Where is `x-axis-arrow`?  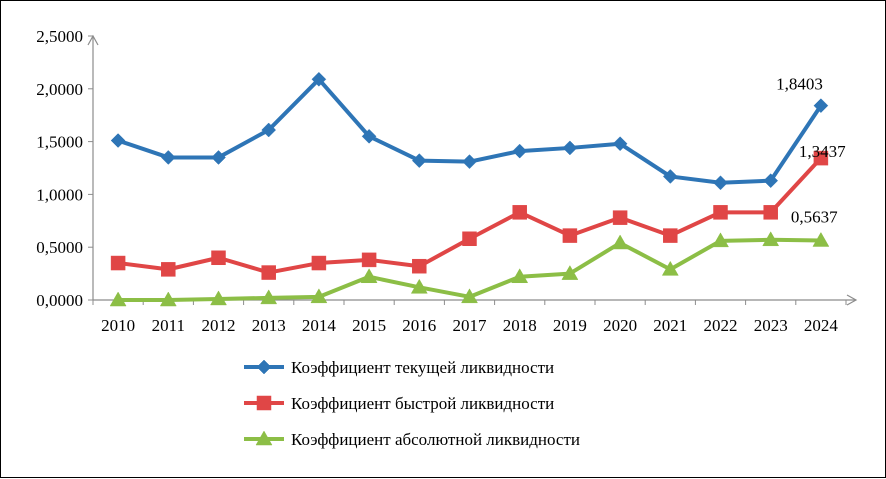 x-axis-arrow is located at coordinates (852, 300).